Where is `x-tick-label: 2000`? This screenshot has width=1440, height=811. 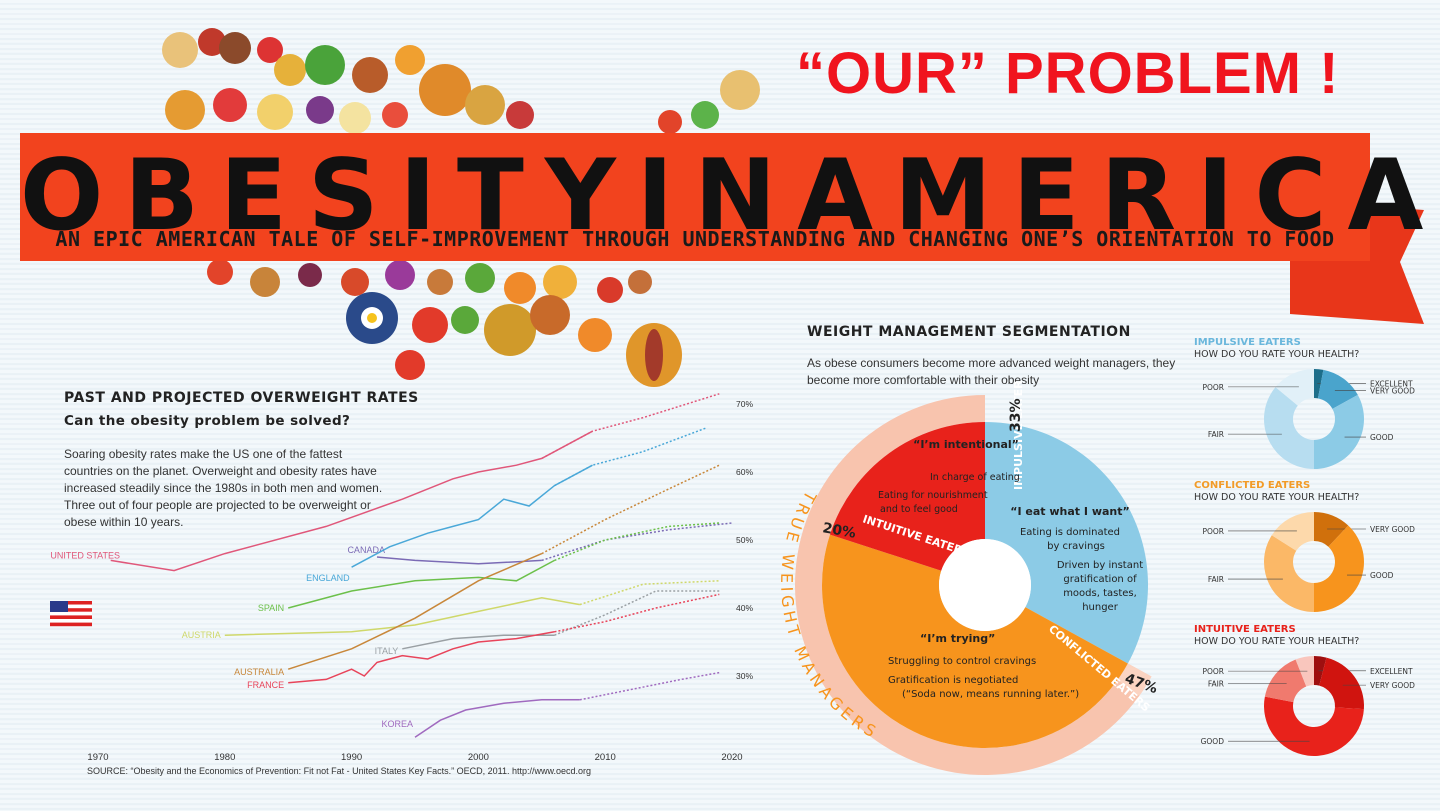 x-tick-label: 2000 is located at coordinates (478, 757).